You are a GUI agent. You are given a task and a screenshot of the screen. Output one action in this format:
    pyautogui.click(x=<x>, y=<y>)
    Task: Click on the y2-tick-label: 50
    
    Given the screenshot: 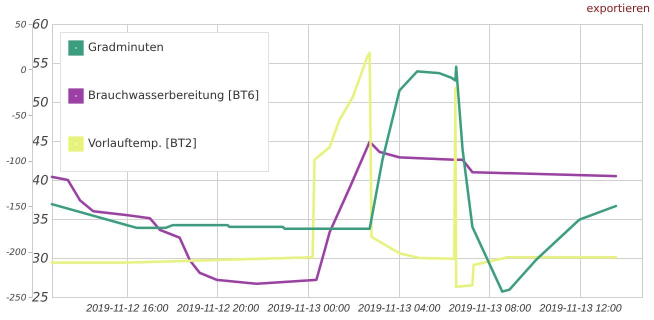 What is the action you would take?
    pyautogui.click(x=21, y=25)
    